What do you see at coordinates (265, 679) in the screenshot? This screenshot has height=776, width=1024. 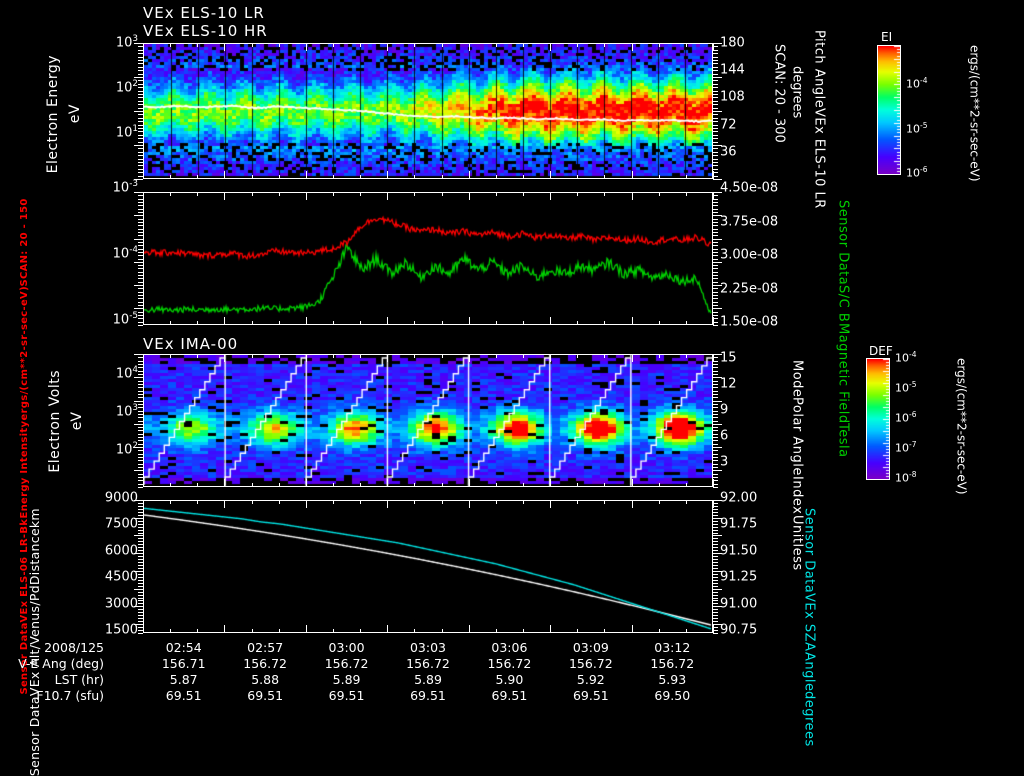 I see `table-lst-1: 5.88` at bounding box center [265, 679].